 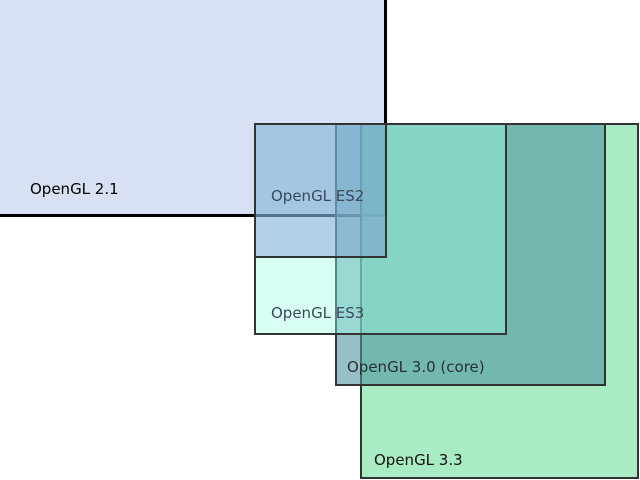 What do you see at coordinates (318, 196) in the screenshot?
I see `opengl-es2-label: OpenGL ES2` at bounding box center [318, 196].